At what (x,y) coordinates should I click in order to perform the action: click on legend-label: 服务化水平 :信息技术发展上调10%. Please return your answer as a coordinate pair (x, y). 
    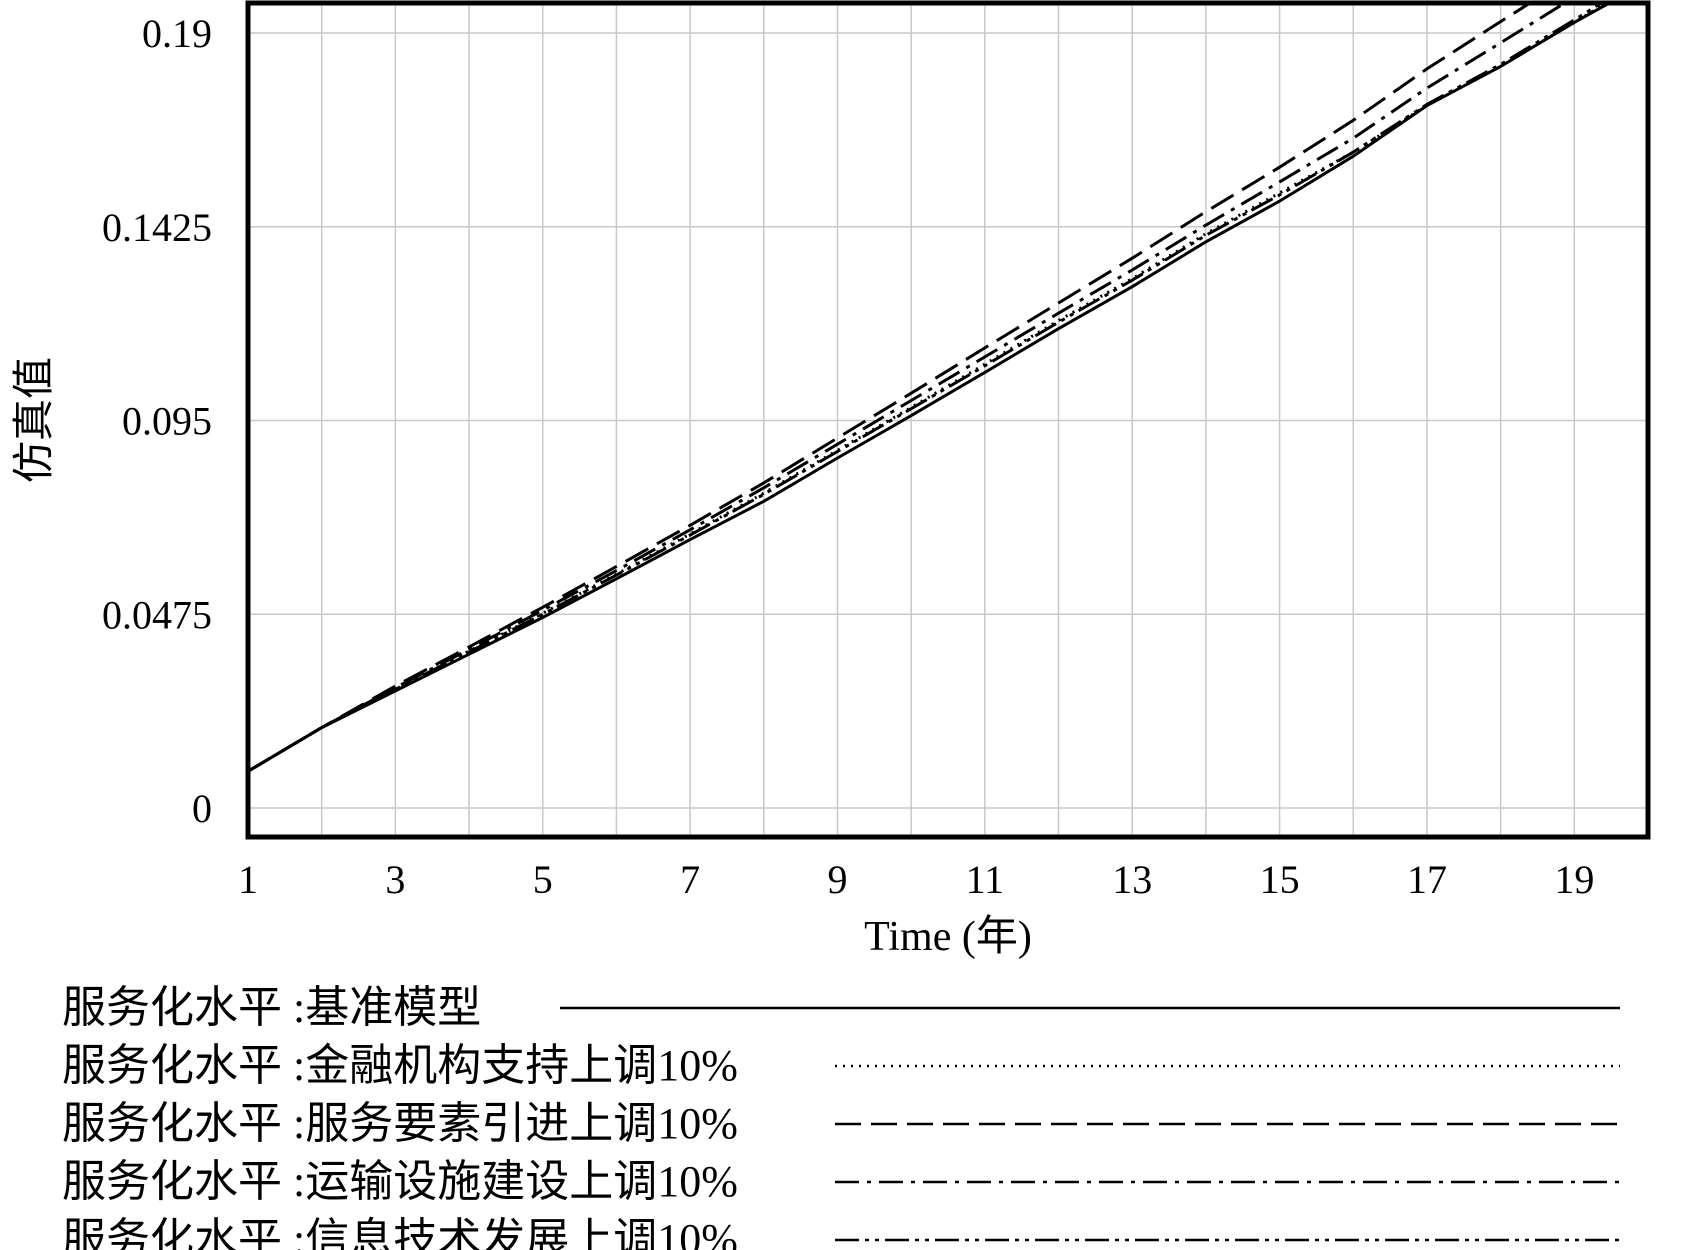
    Looking at the image, I should click on (400, 1232).